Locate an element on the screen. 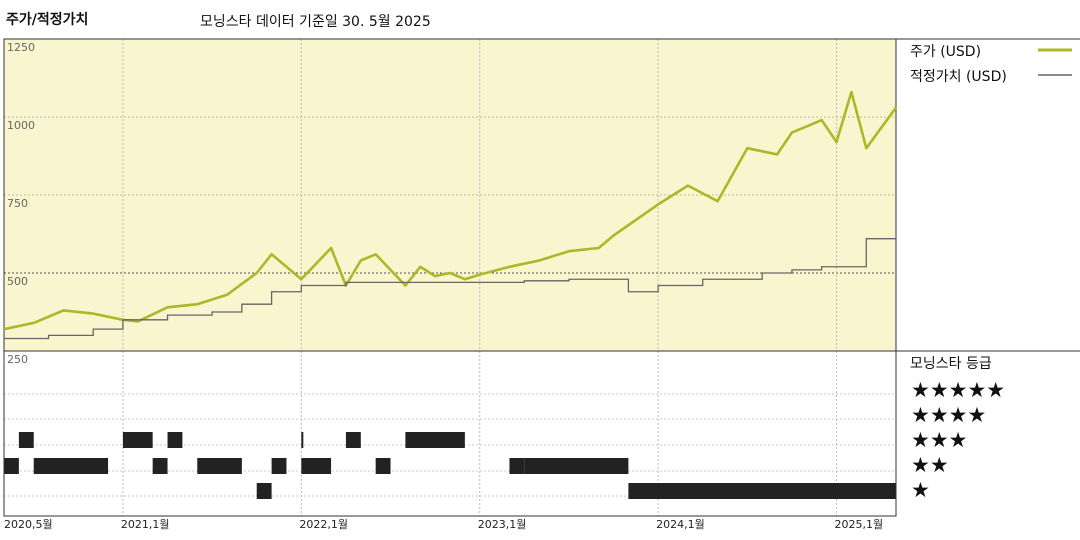 The height and width of the screenshot is (540, 1080). x-tick-label: 2021,1월 is located at coordinates (145, 524).